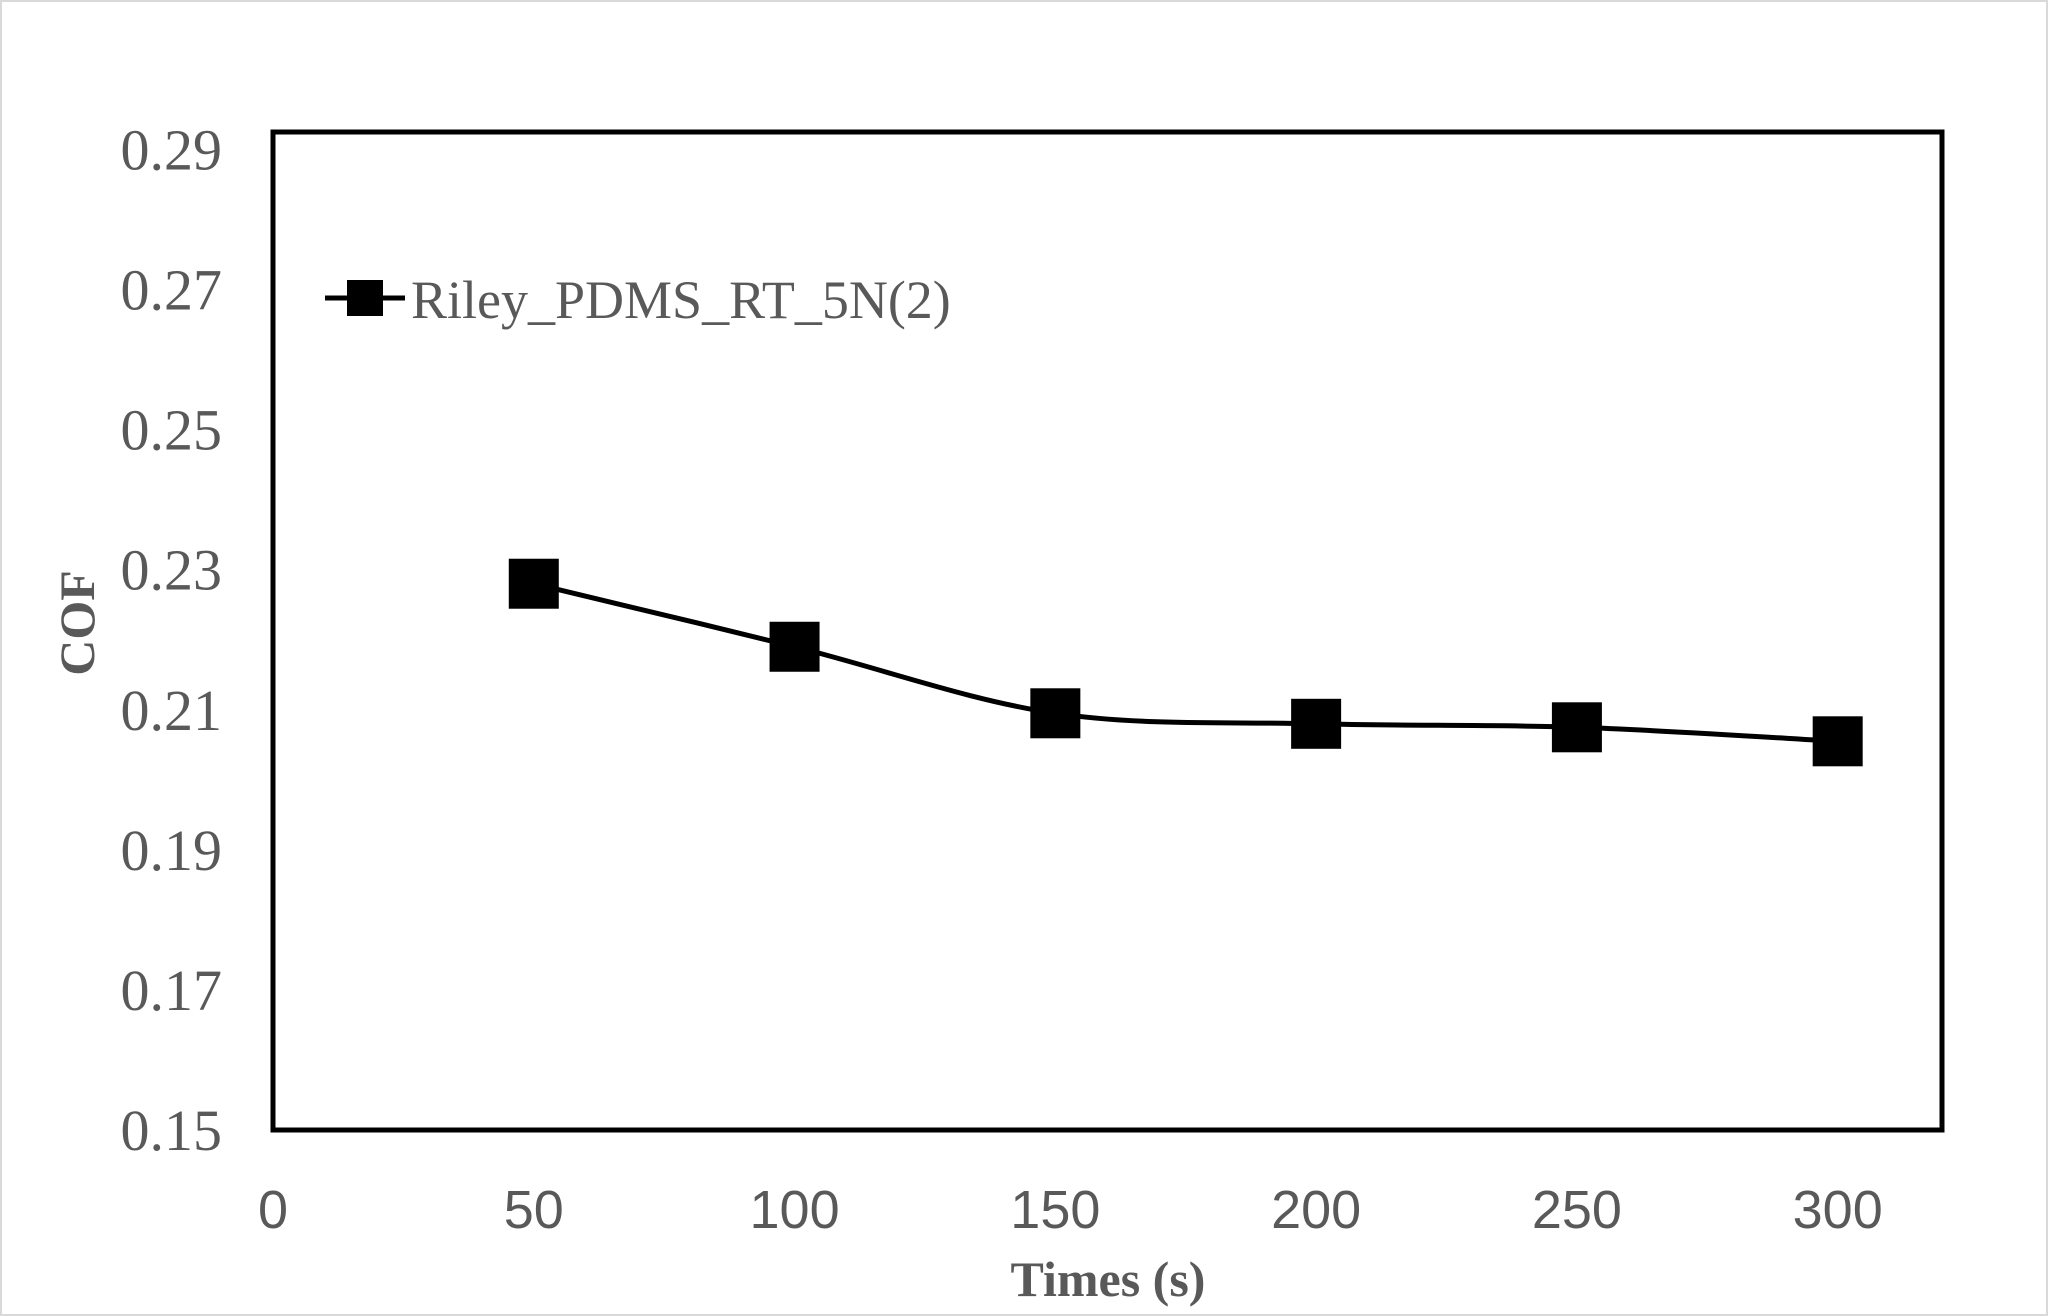 The width and height of the screenshot is (2048, 1316). What do you see at coordinates (172, 430) in the screenshot?
I see `y-tick-label: 0.25` at bounding box center [172, 430].